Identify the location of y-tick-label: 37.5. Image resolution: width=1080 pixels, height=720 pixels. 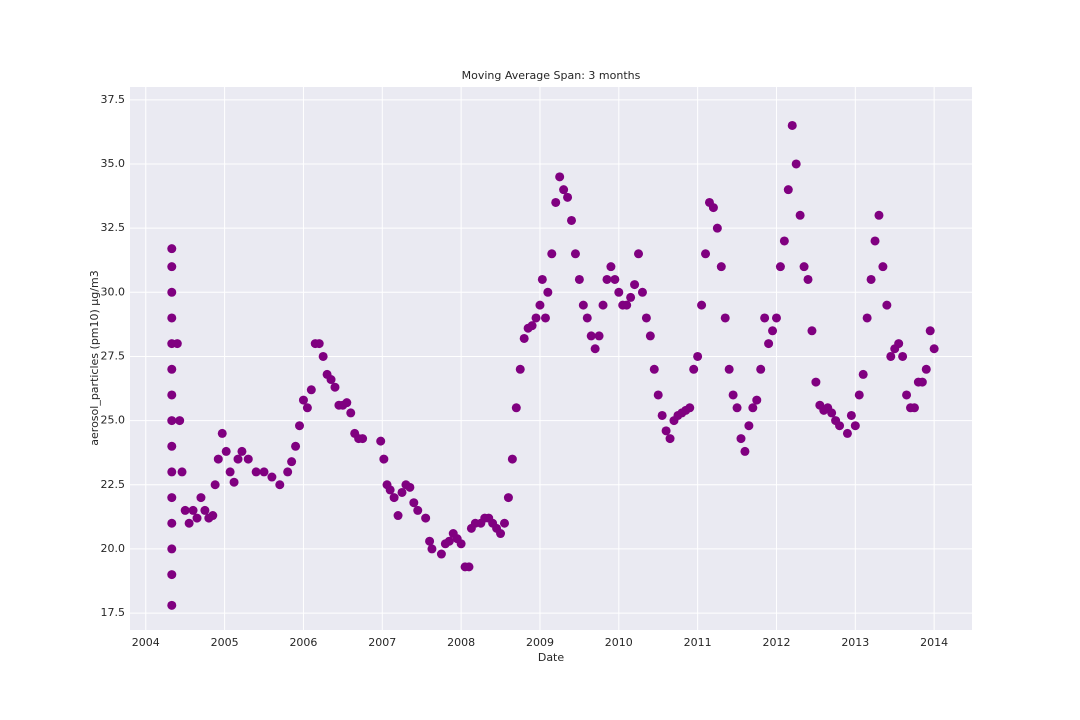
(113, 99).